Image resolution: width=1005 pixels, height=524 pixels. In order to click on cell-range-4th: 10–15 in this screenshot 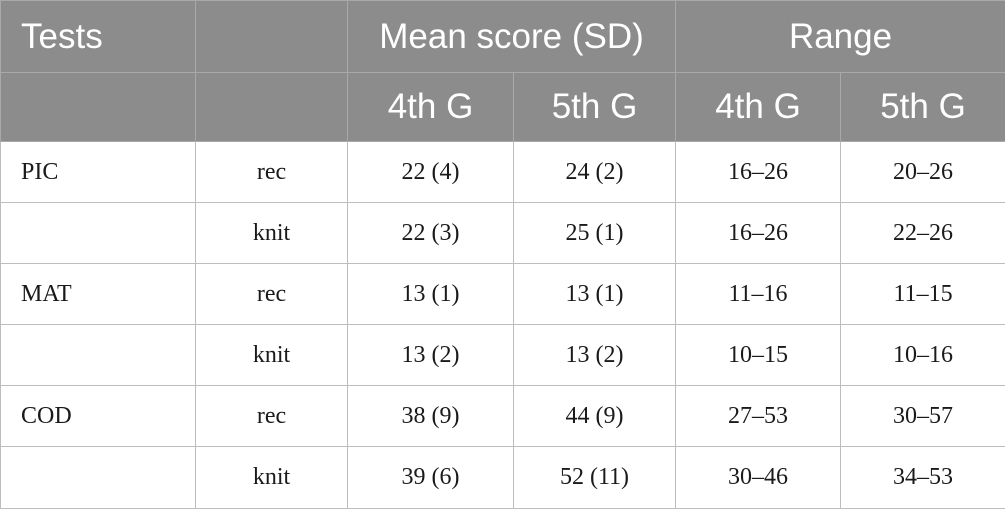, I will do `click(758, 355)`.